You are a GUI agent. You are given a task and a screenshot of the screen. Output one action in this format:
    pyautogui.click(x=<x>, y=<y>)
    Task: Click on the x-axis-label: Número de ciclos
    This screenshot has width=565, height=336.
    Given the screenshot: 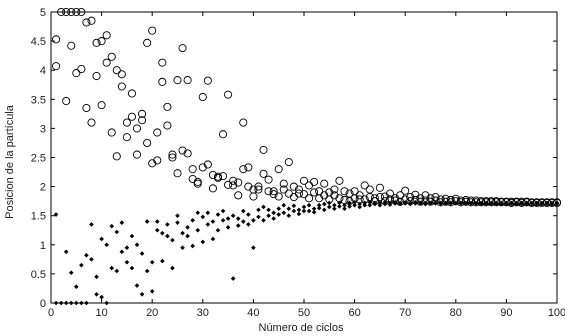 What is the action you would take?
    pyautogui.click(x=301, y=328)
    